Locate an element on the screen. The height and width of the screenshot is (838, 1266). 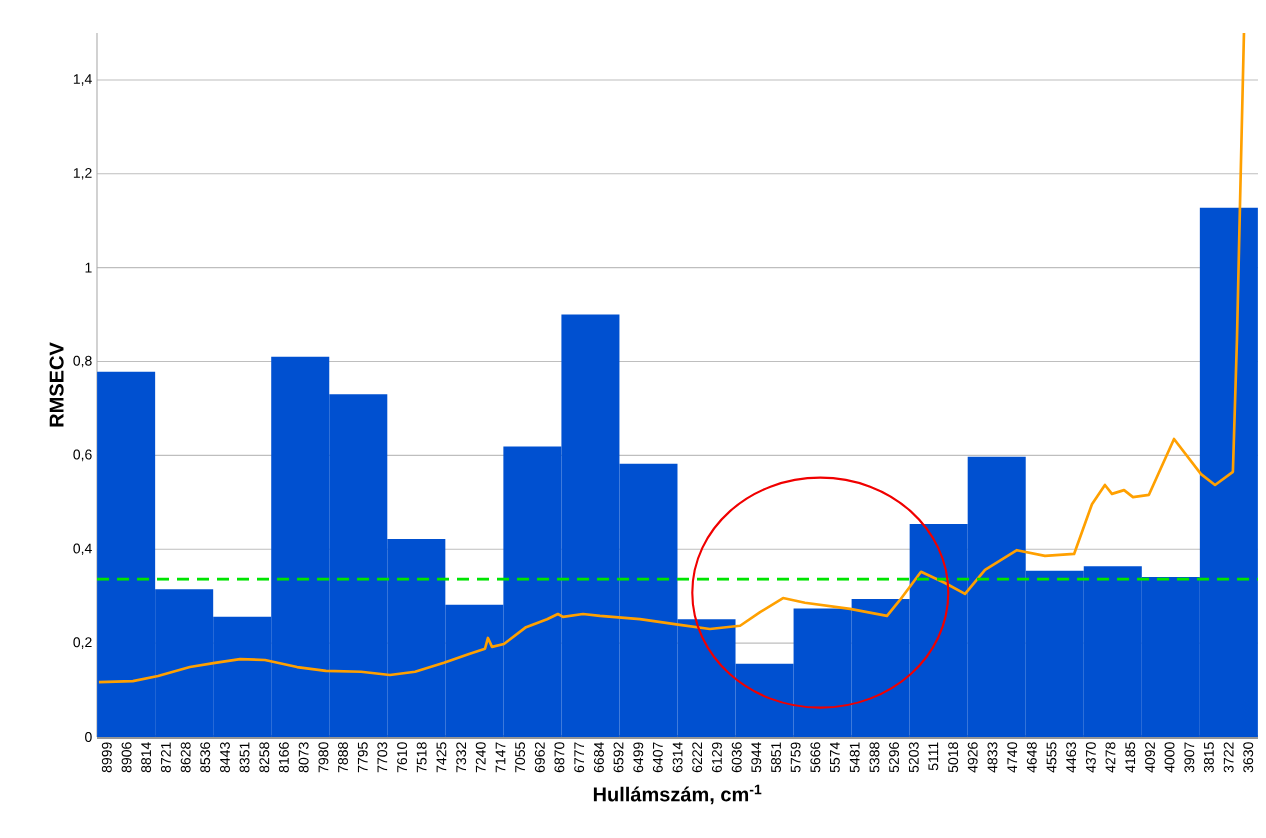
y-tick-label: 0,6 is located at coordinates (82, 455).